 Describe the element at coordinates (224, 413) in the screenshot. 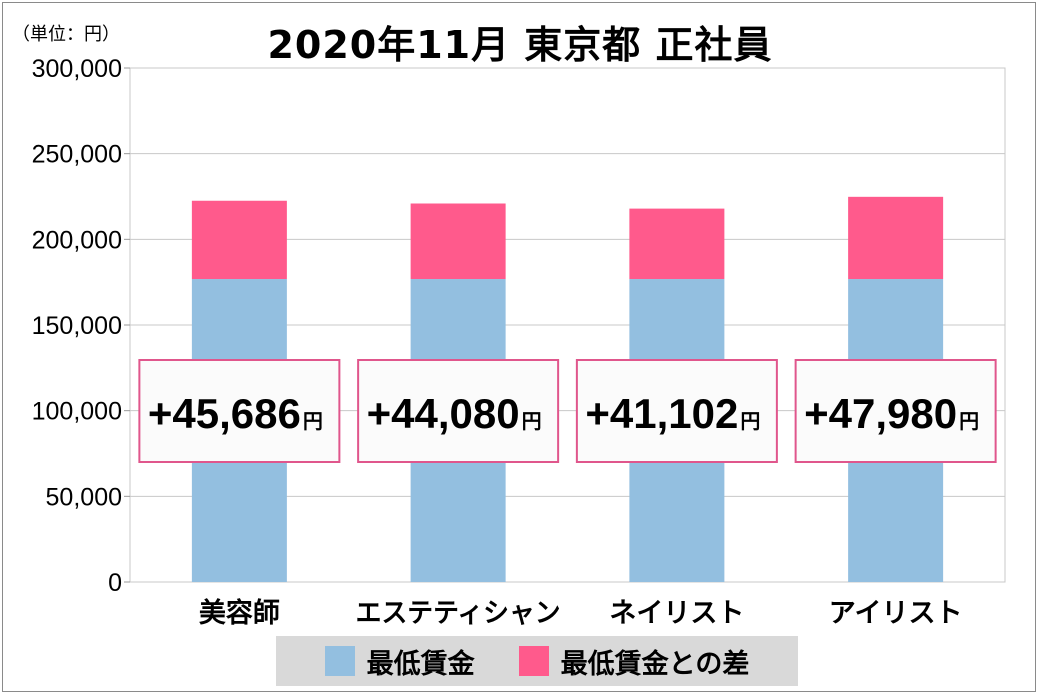

I see `difference-value: +45,686` at that location.